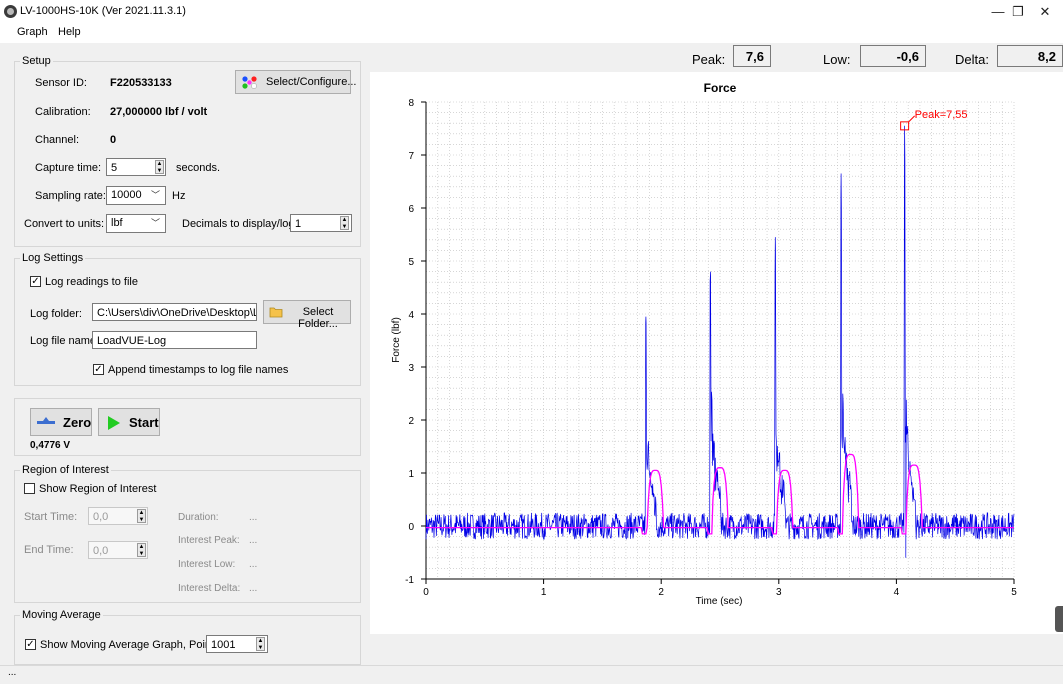 The height and width of the screenshot is (684, 1063). I want to click on menu-graph: Graph, so click(32, 32).